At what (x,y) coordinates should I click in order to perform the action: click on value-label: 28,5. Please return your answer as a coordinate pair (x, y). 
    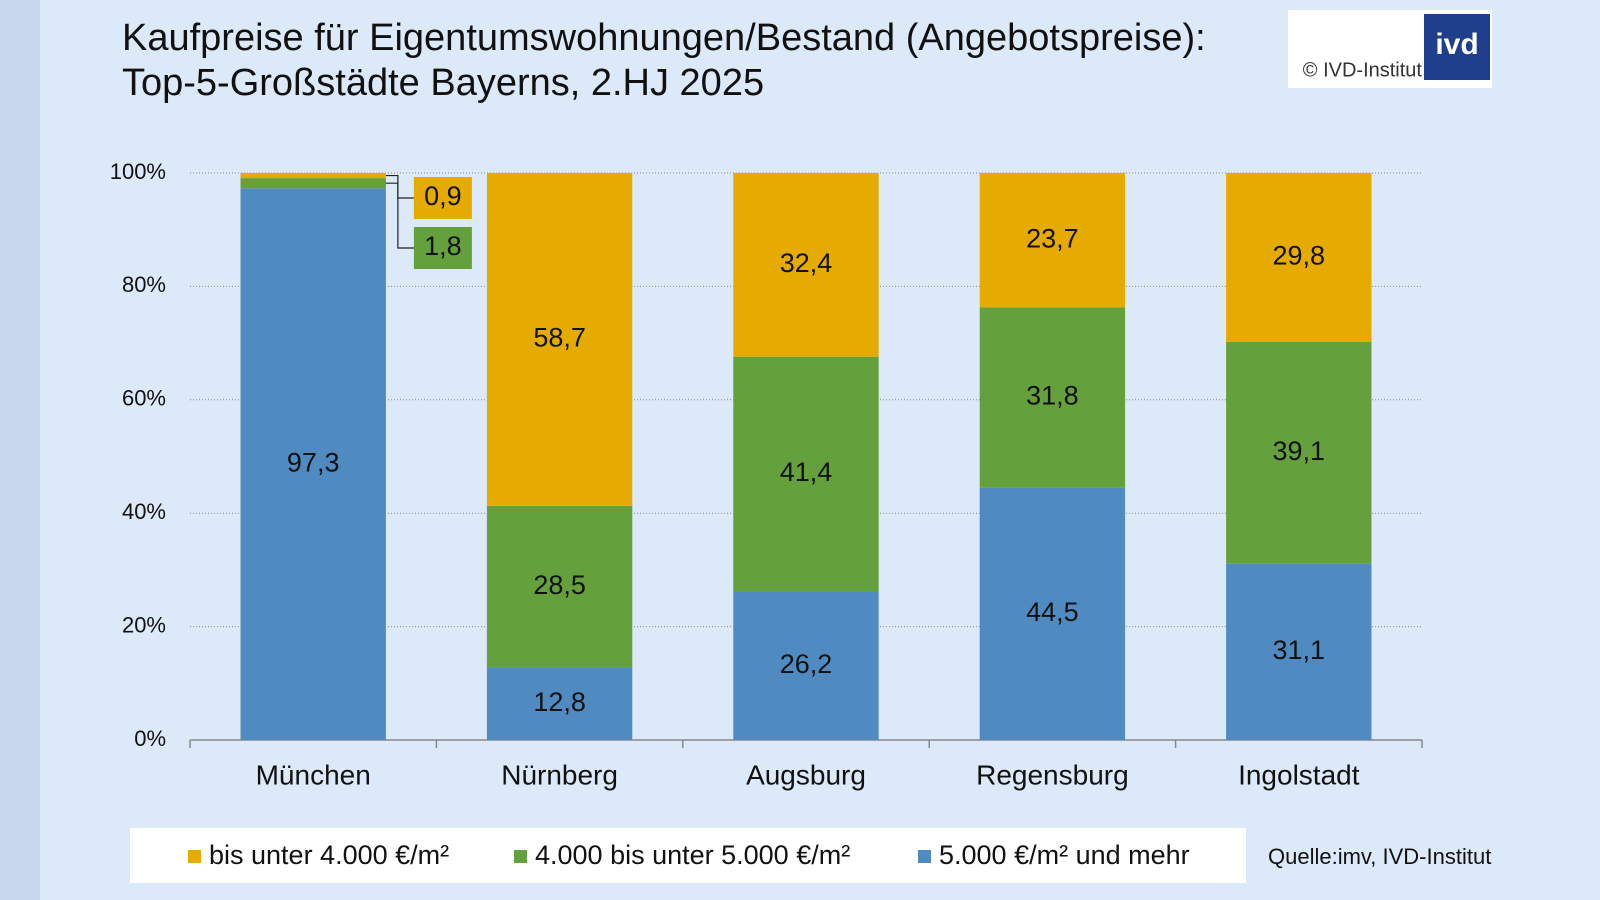
    Looking at the image, I should click on (559, 585).